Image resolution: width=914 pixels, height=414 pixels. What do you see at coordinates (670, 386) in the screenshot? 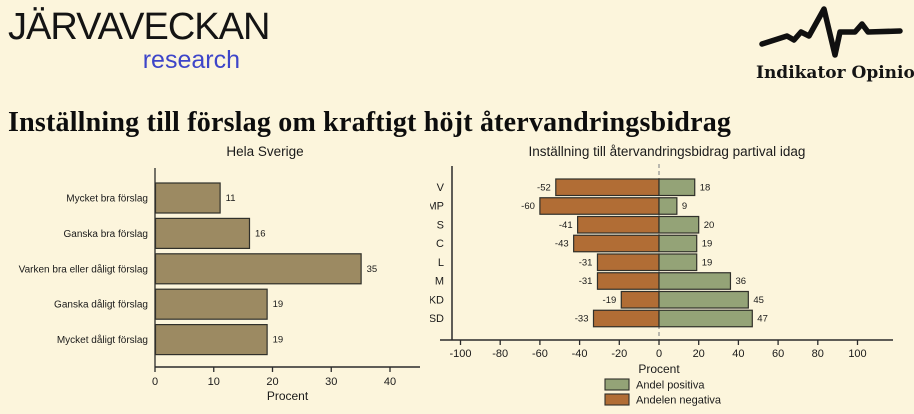
I see `legend-label: Andel positiva` at bounding box center [670, 386].